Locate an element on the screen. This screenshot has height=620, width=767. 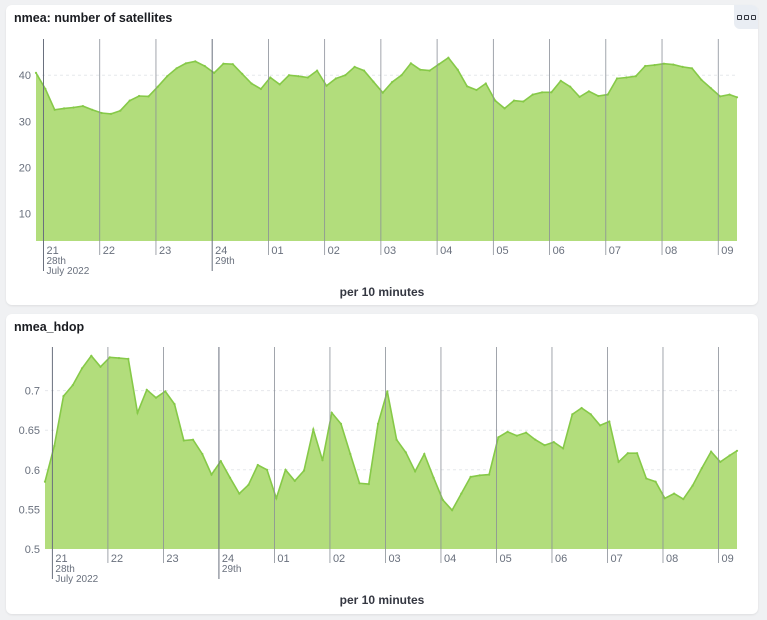
x-axis-title: per 10 minutes is located at coordinates (382, 600).